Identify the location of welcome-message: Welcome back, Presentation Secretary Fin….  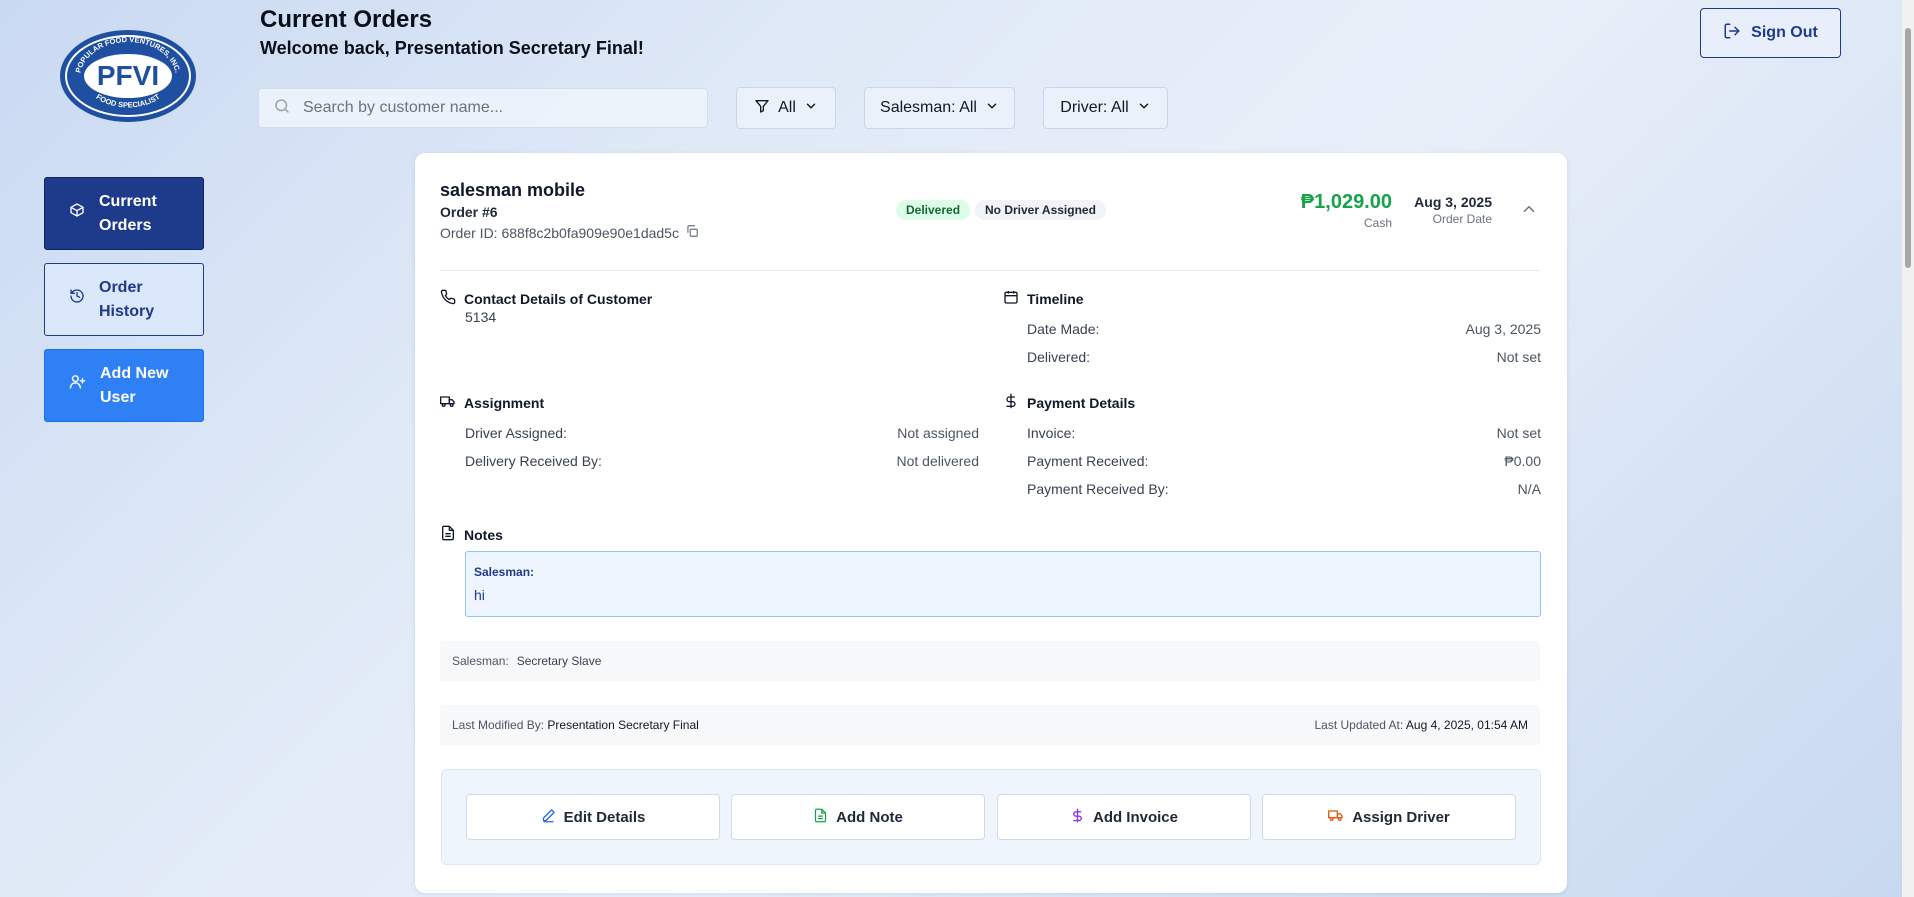
(452, 48).